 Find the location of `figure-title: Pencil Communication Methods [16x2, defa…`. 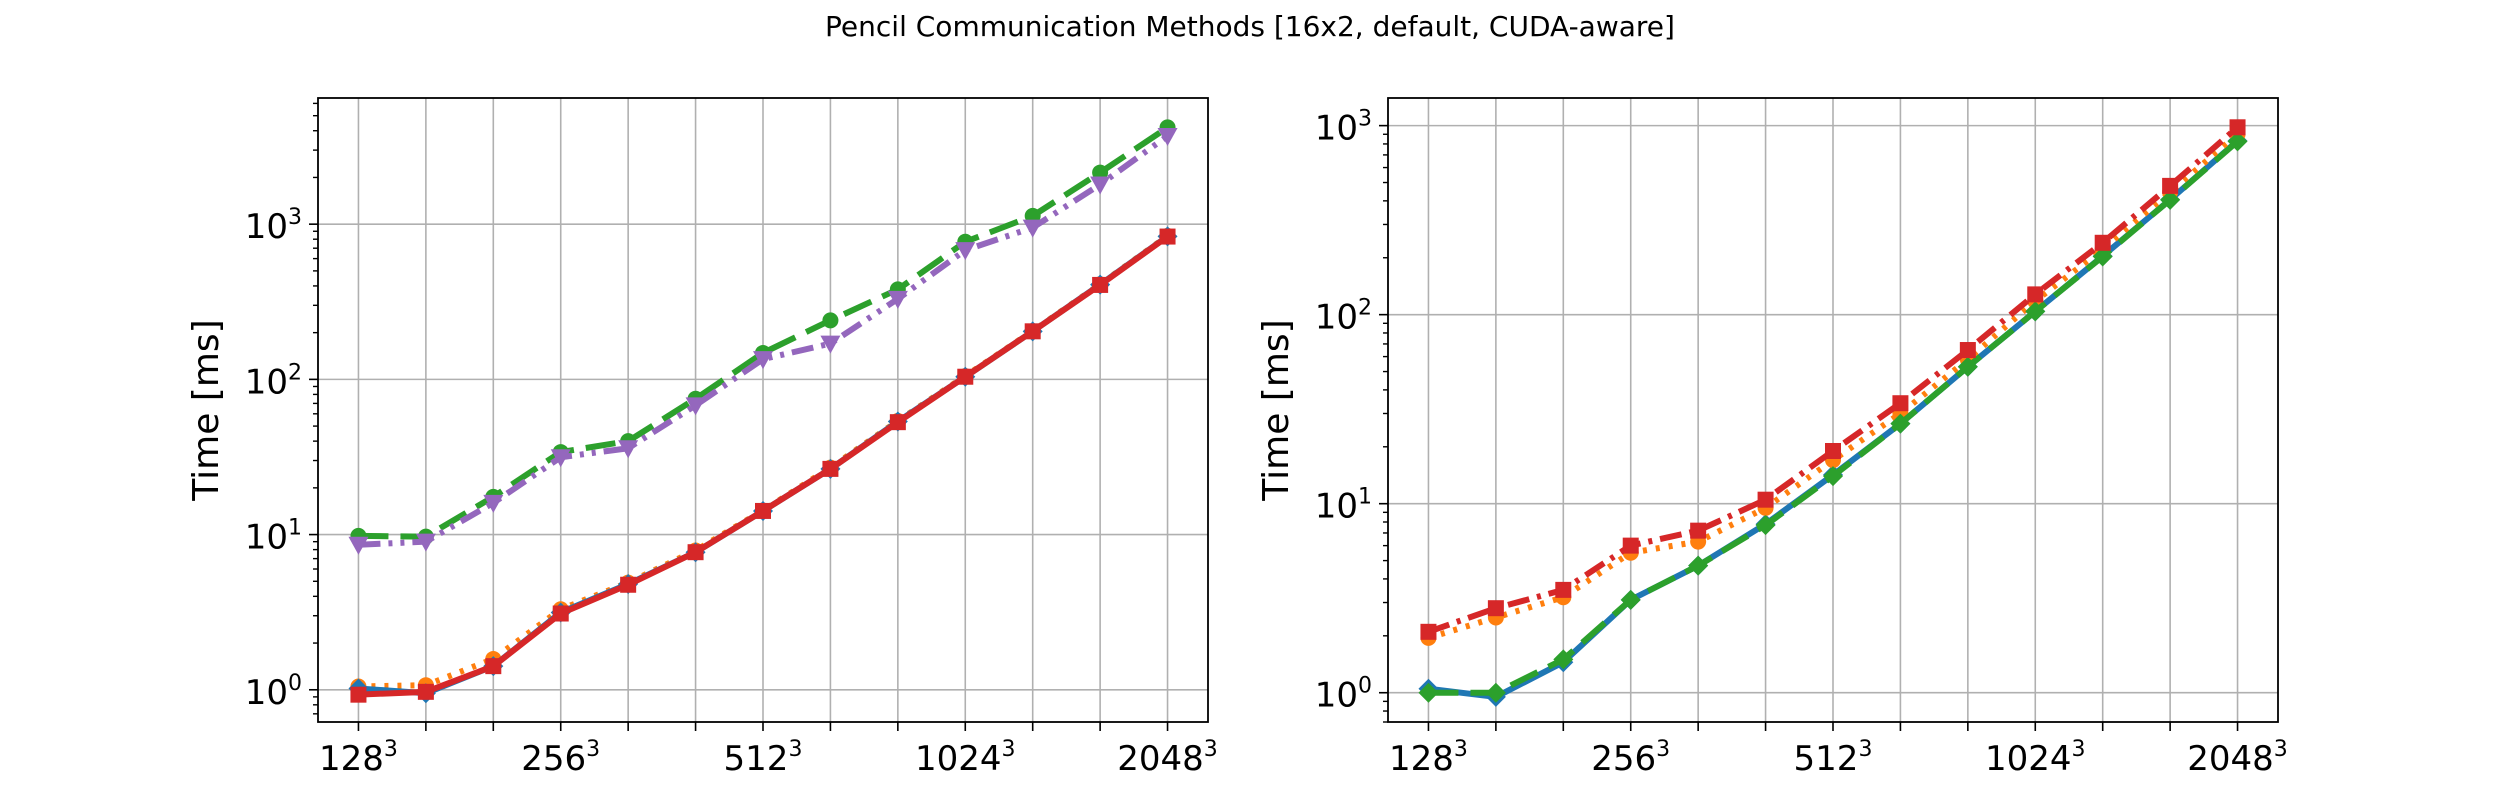

figure-title: Pencil Communication Methods [16x2, defa… is located at coordinates (1250, 26).